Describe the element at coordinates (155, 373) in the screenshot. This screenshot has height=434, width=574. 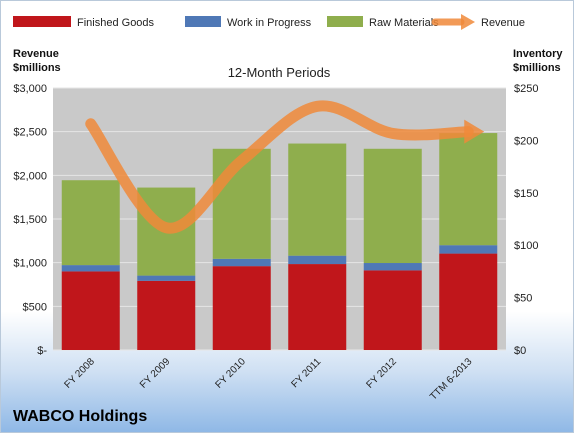
I see `category-label: FY 2009` at that location.